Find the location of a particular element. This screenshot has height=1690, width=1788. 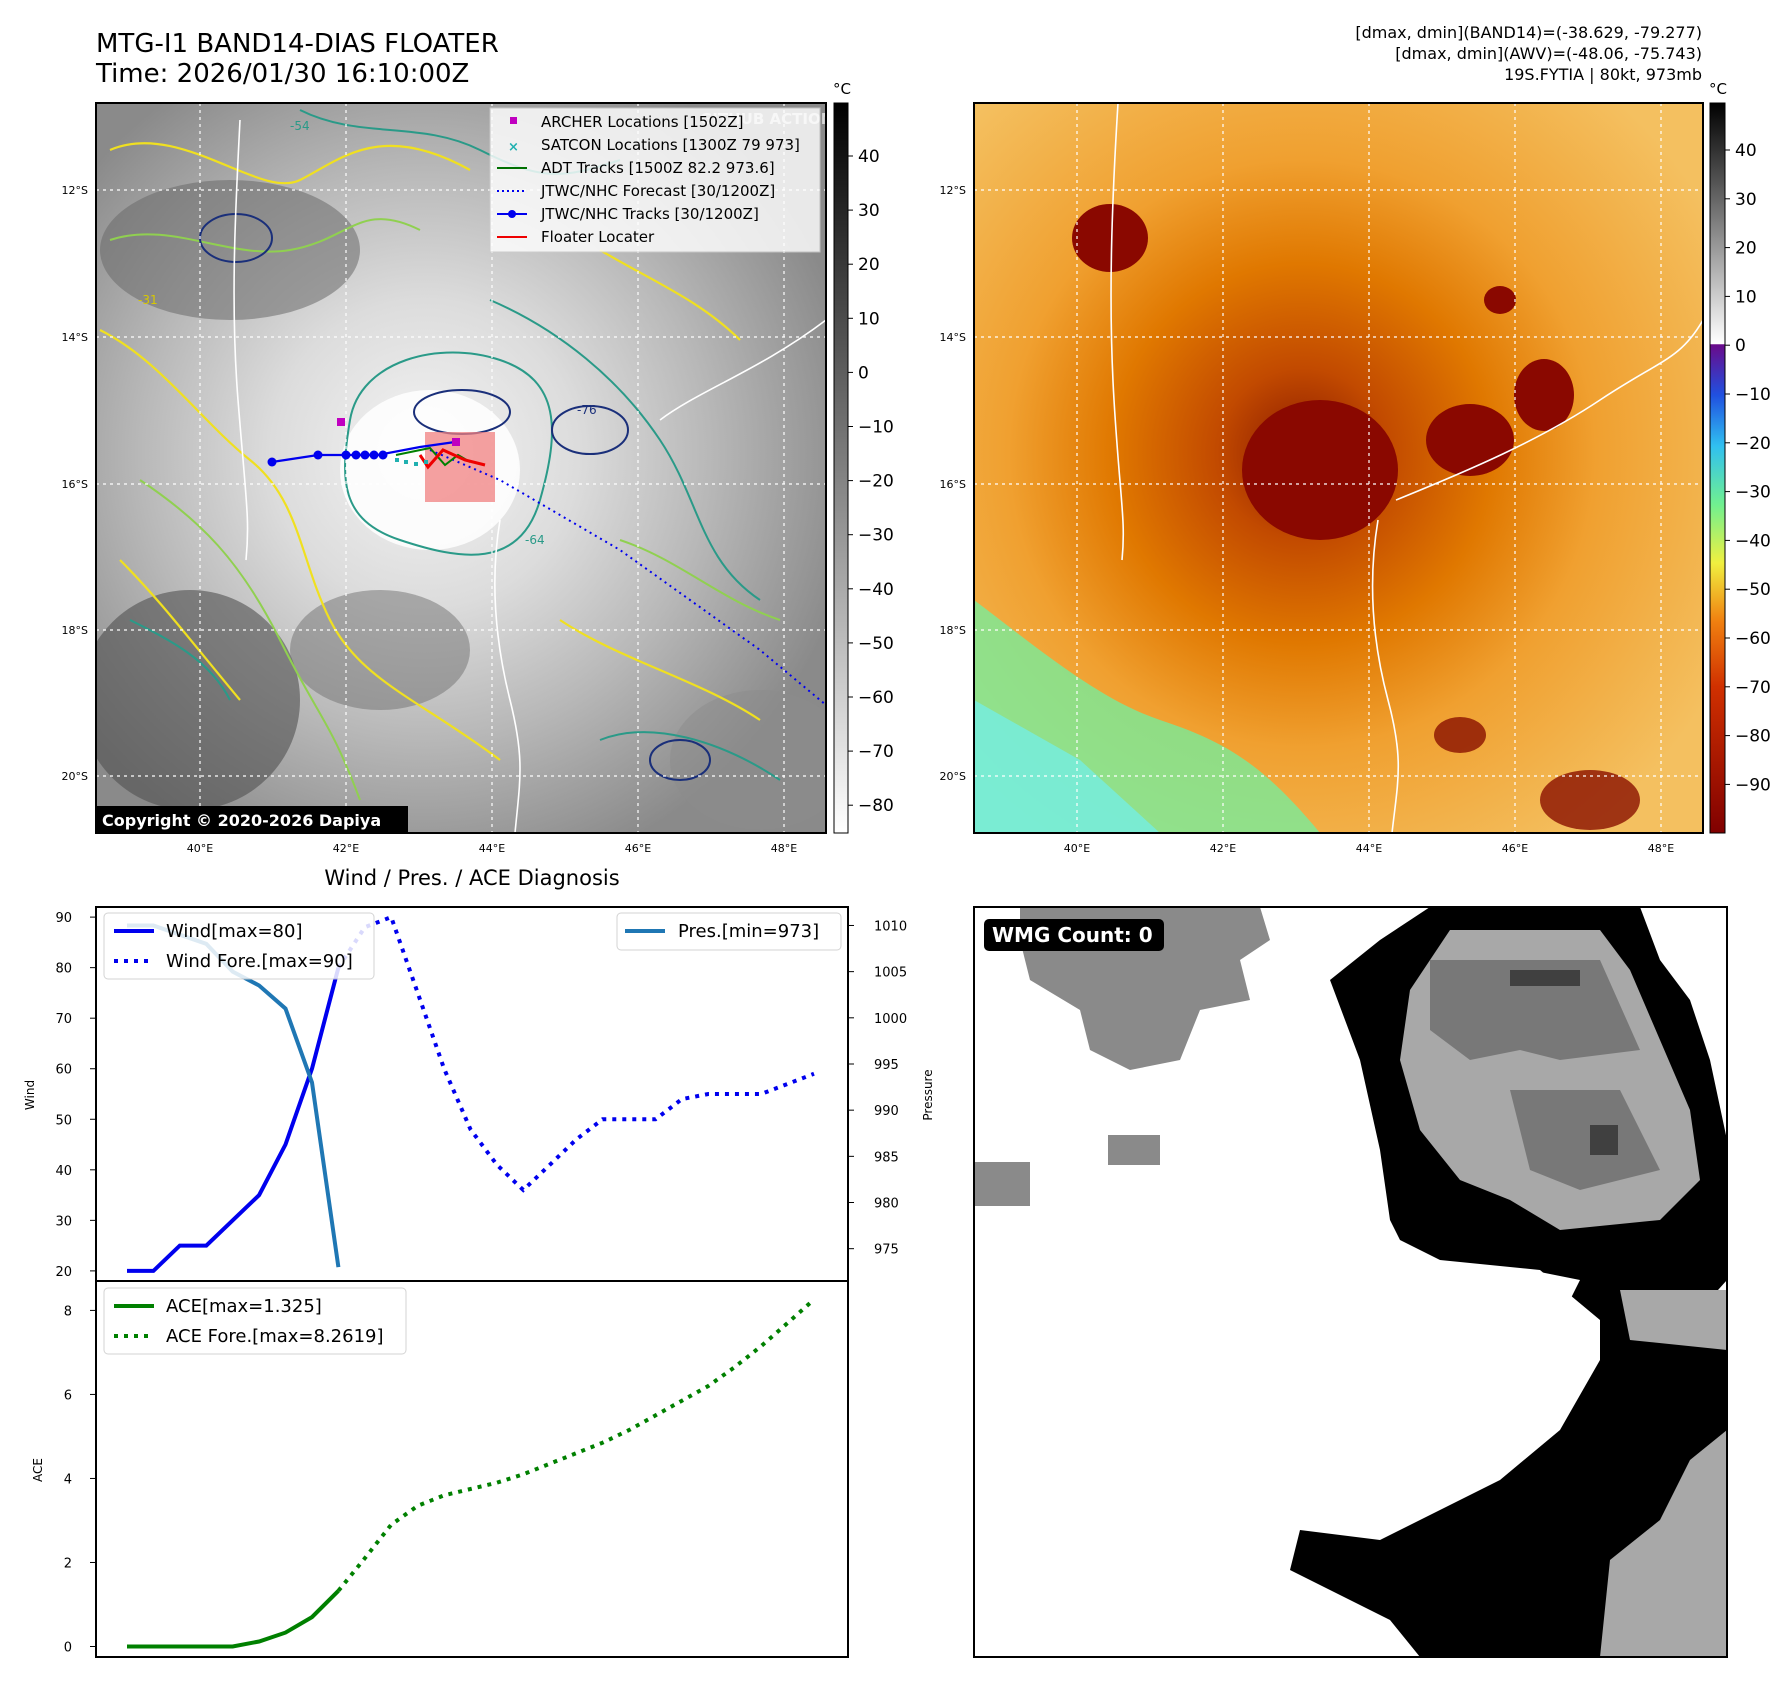

pressure-ytick-label: 990 is located at coordinates (886, 1111).